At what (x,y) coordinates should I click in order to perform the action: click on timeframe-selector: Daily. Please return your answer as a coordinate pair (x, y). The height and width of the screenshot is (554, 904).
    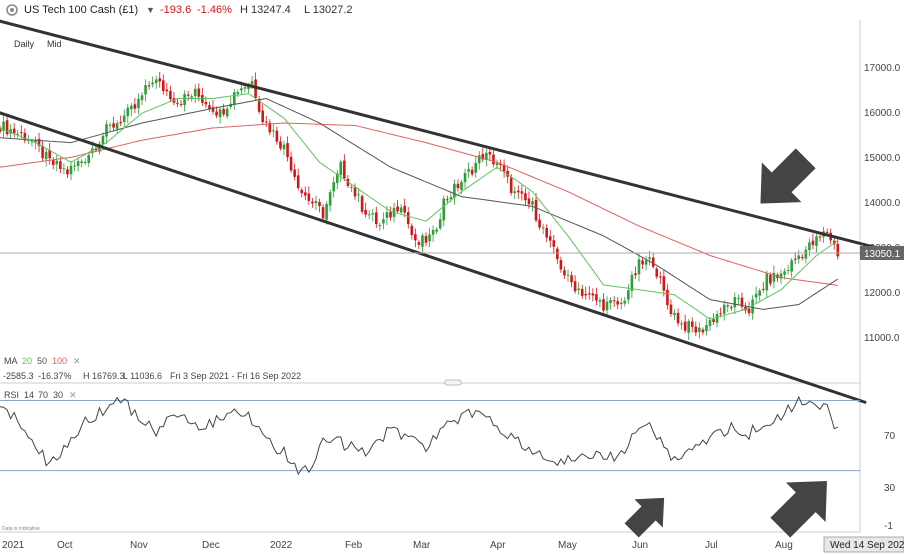
    Looking at the image, I should click on (24, 44).